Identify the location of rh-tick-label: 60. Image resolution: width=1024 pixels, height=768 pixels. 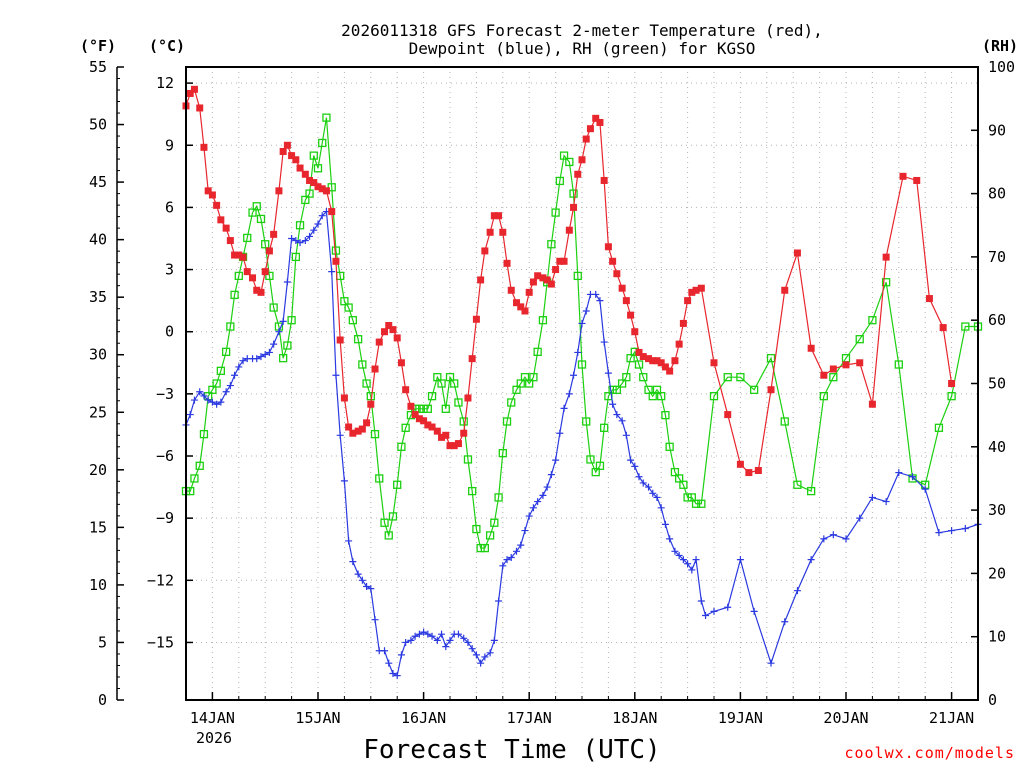
(997, 320).